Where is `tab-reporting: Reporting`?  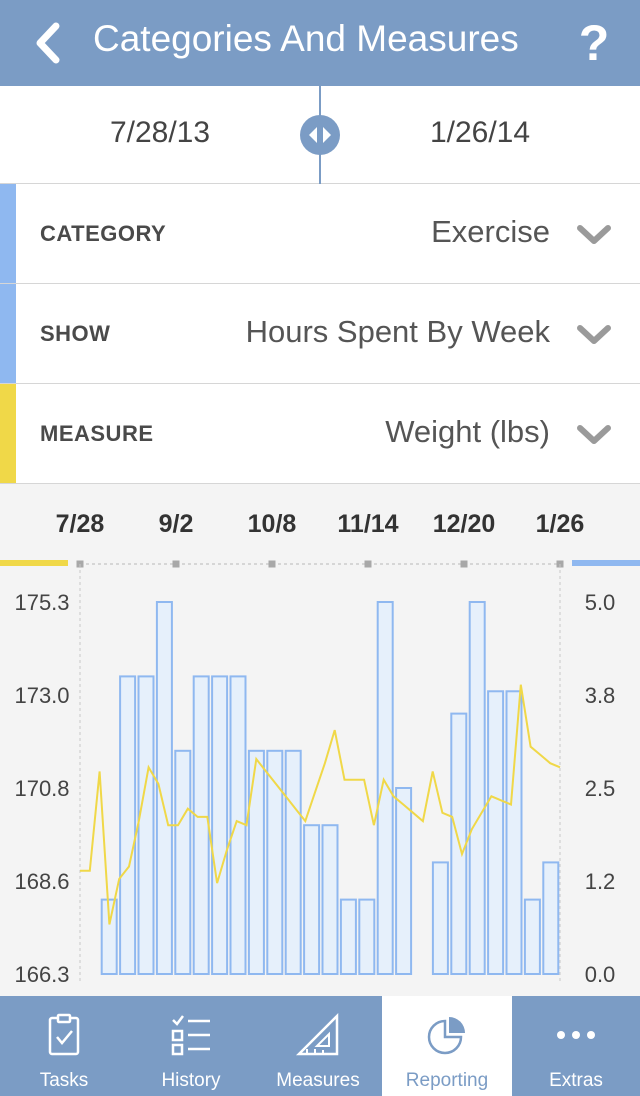
tab-reporting: Reporting is located at coordinates (447, 1046).